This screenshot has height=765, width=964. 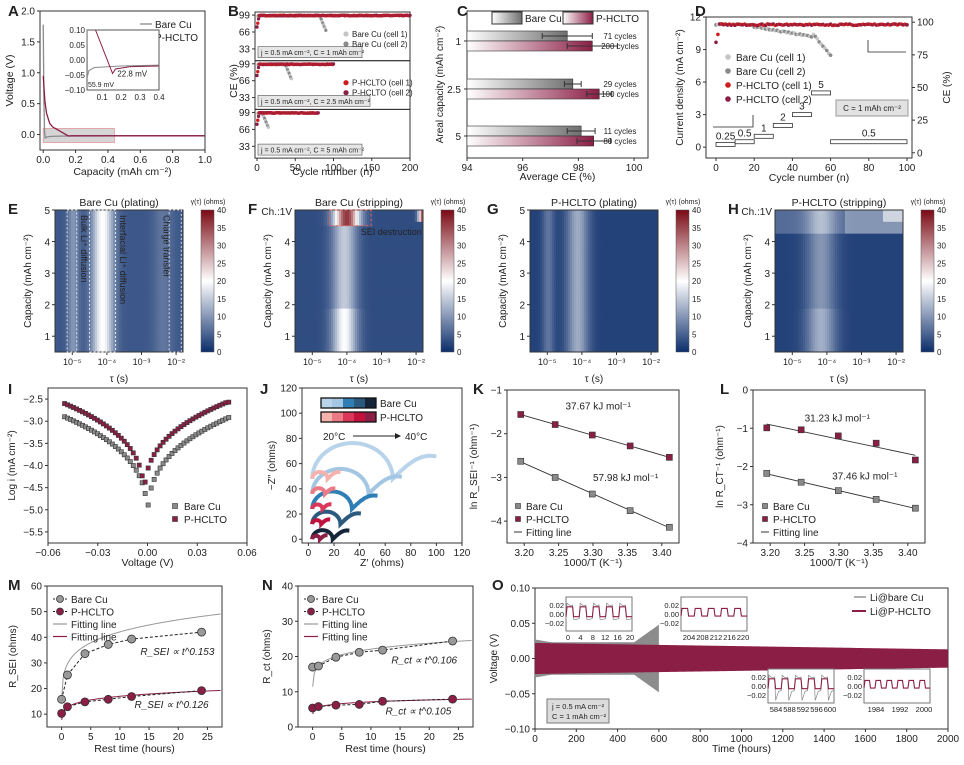 I want to click on step-label: 1, so click(x=764, y=128).